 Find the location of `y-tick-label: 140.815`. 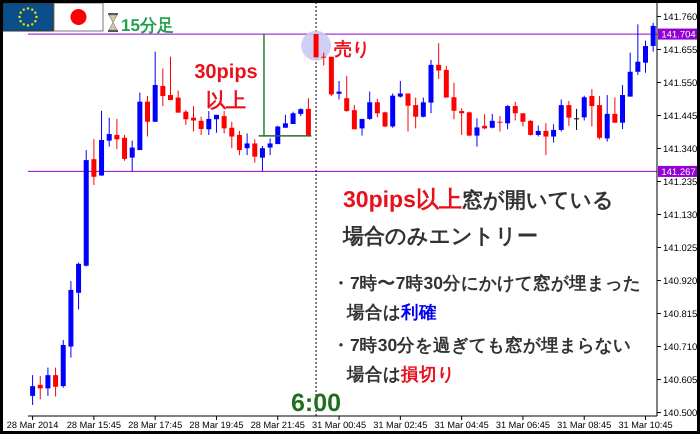

y-tick-label: 140.815 is located at coordinates (680, 314).